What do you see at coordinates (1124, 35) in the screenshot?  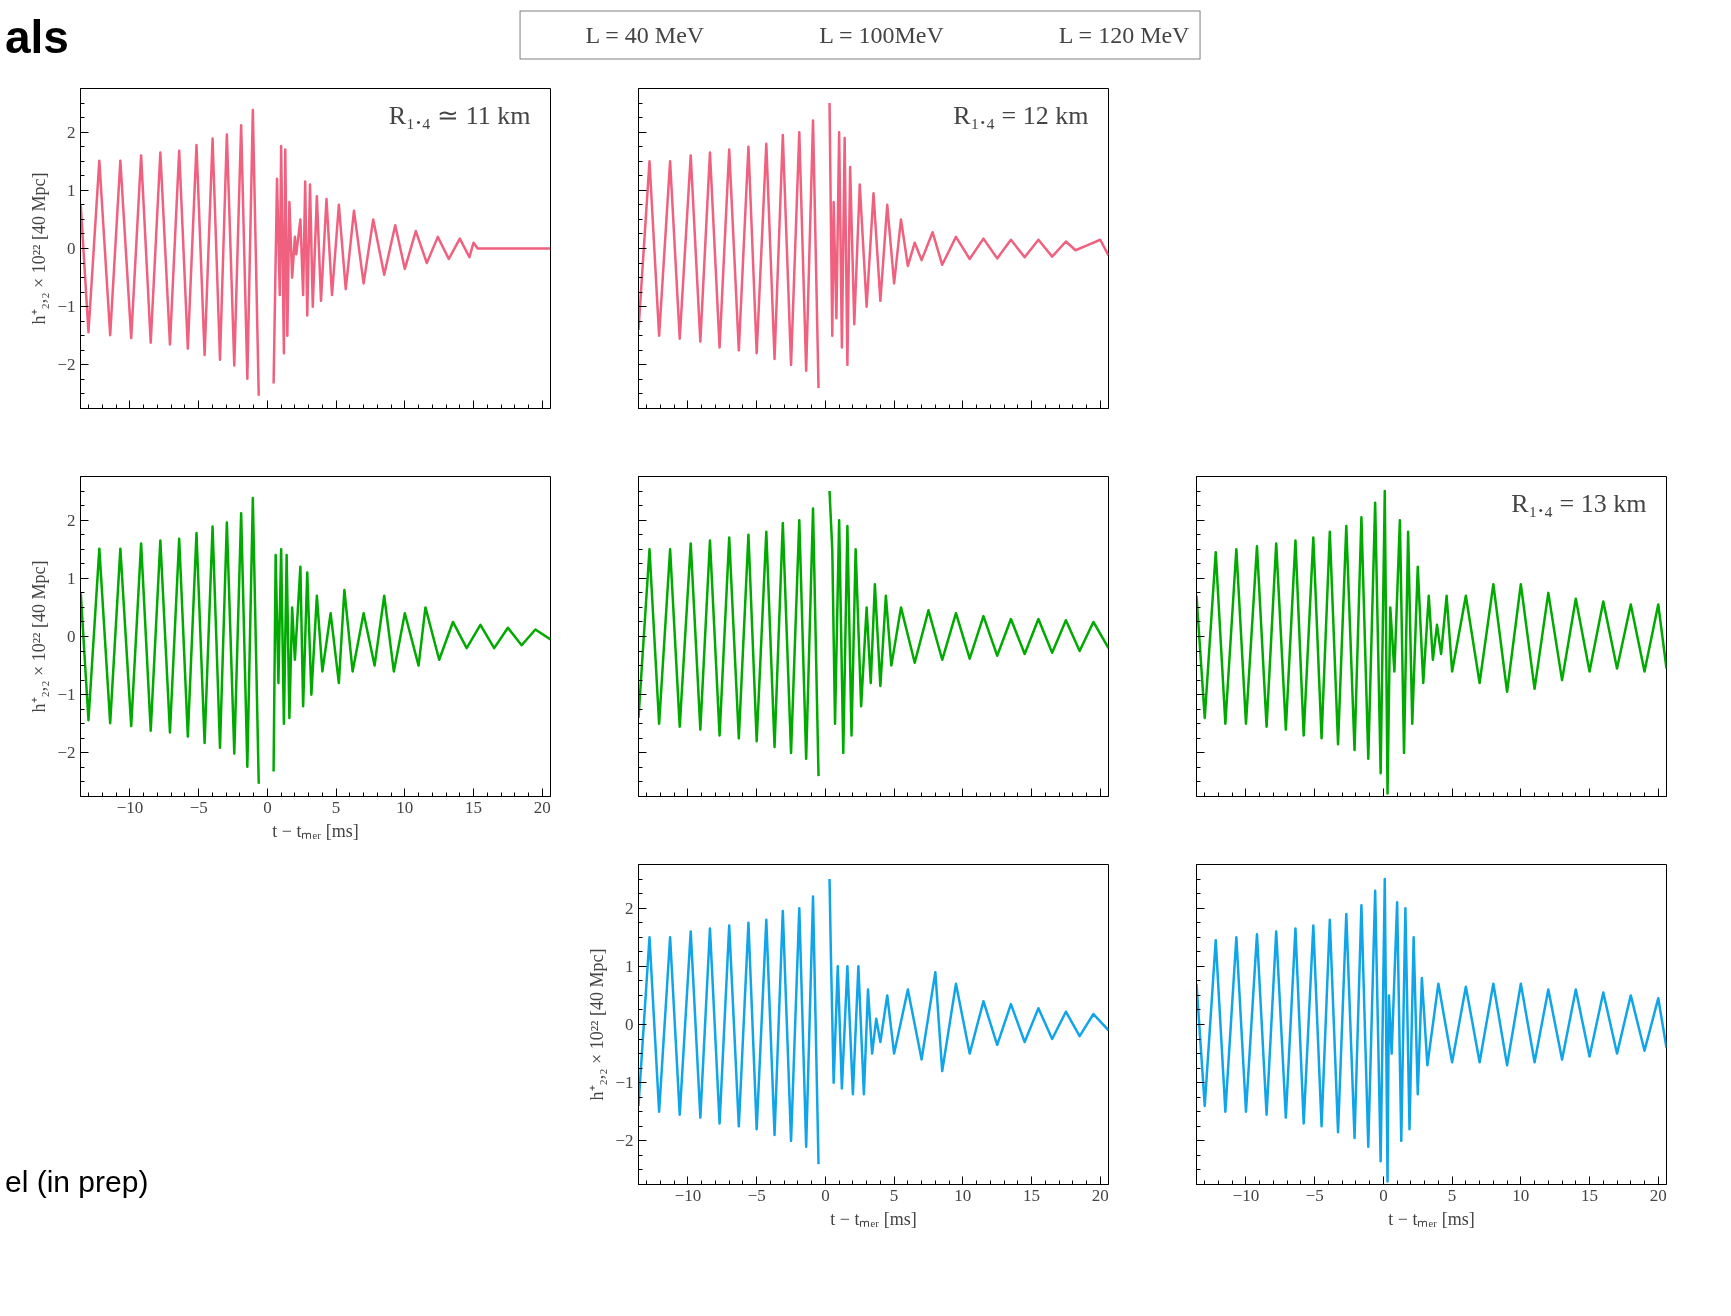 I see `text: L = 120 MeV` at bounding box center [1124, 35].